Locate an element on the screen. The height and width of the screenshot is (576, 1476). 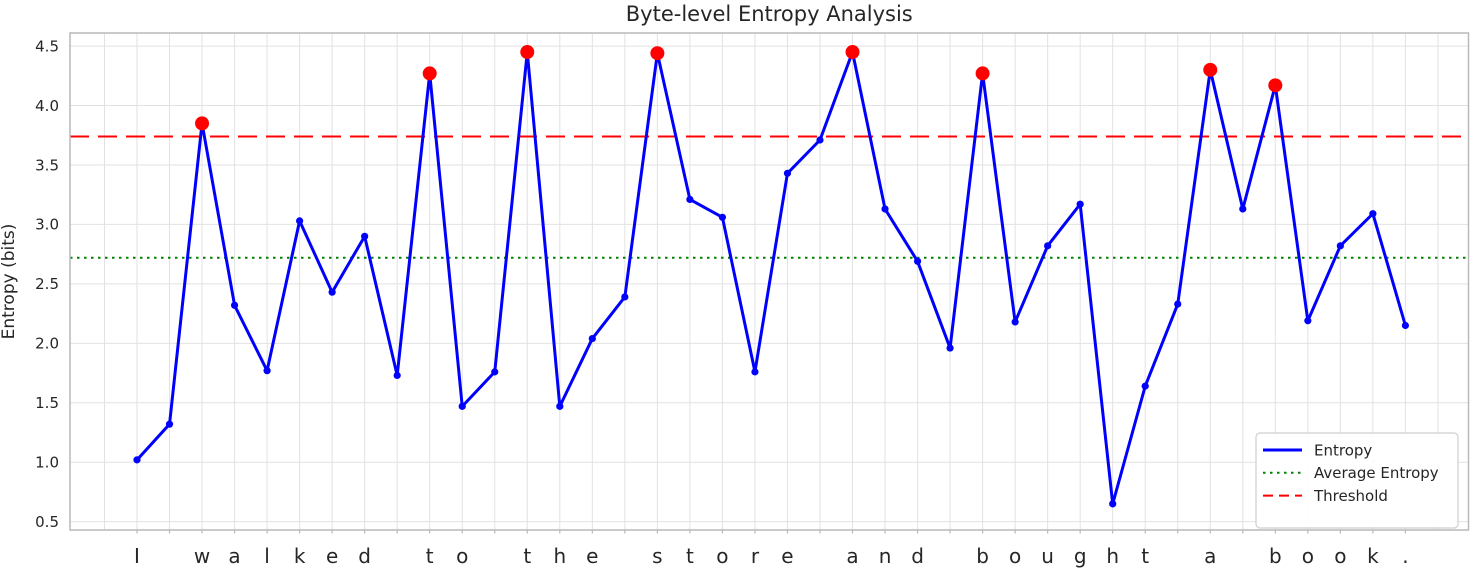
legend: Entropy Average Entropy Threshold is located at coordinates (1357, 480).